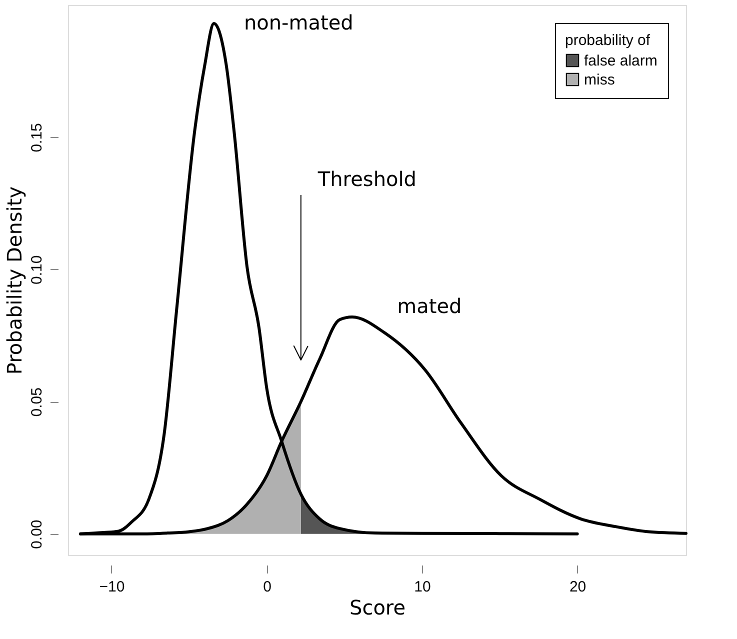 The width and height of the screenshot is (737, 639). What do you see at coordinates (599, 80) in the screenshot?
I see `legend-label: miss` at bounding box center [599, 80].